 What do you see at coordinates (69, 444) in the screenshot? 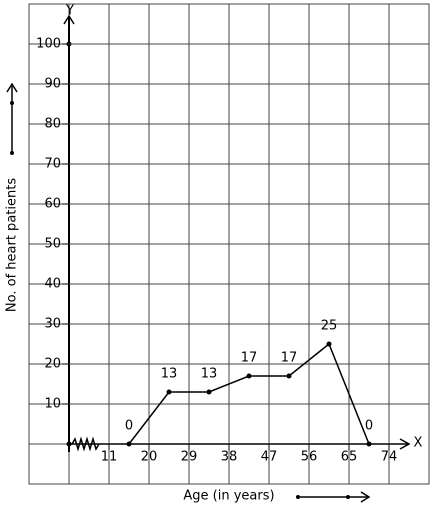
I see `axis-dot` at bounding box center [69, 444].